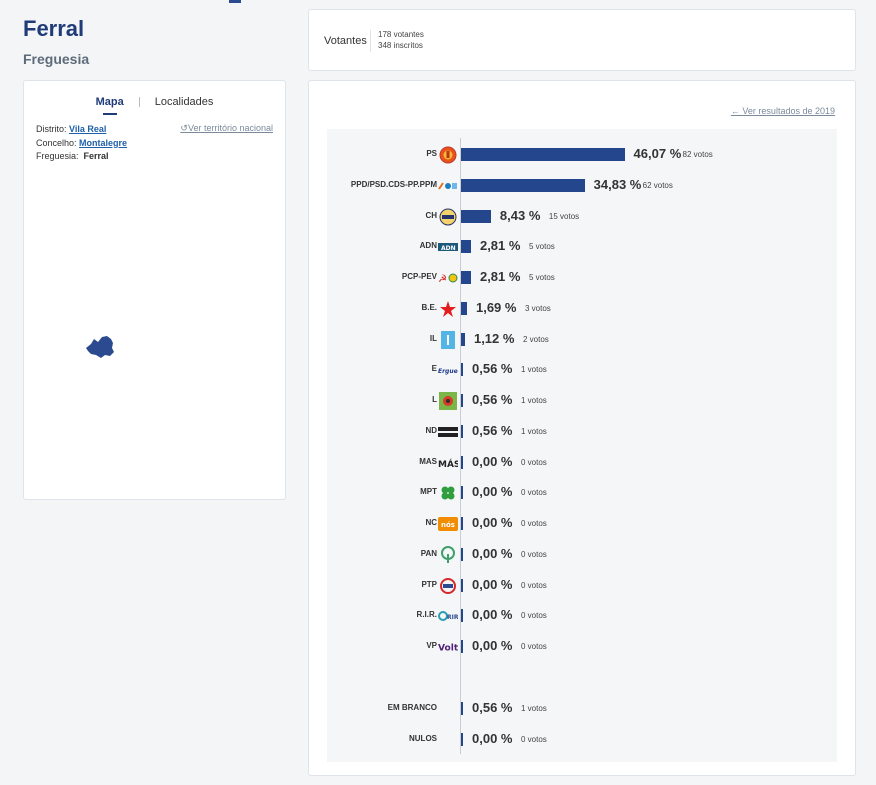 The height and width of the screenshot is (785, 876). I want to click on map-tabs: Mapa Localidades, so click(154, 105).